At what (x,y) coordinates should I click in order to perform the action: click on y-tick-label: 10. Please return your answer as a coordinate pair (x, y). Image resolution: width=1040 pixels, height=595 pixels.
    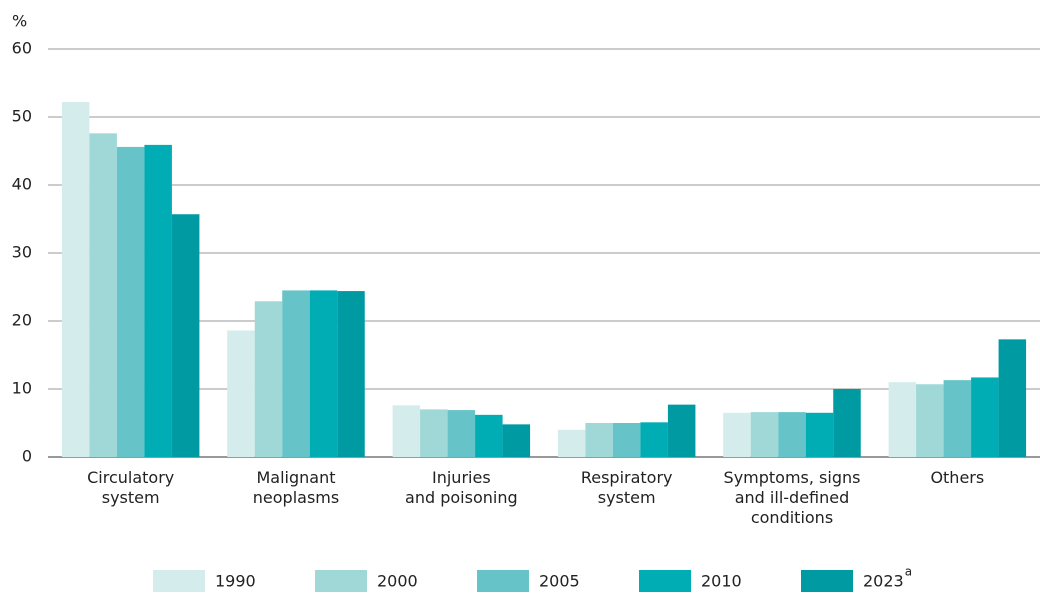
    Looking at the image, I should click on (22, 388).